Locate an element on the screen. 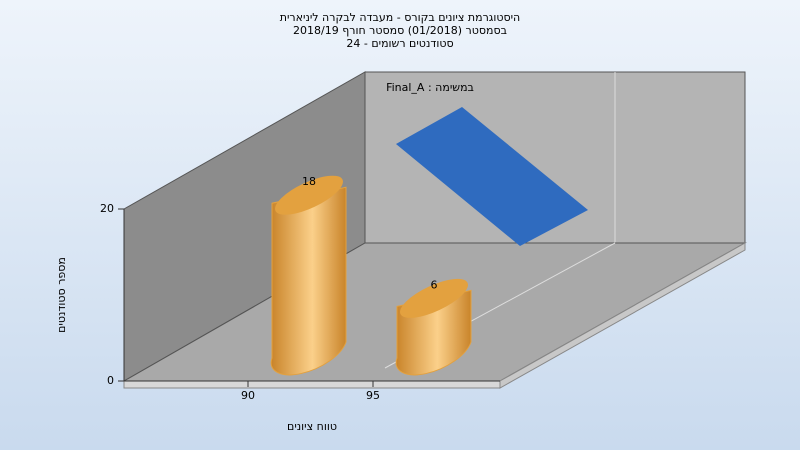 This screenshot has width=800, height=450. x-tick-label: 95 is located at coordinates (373, 395).